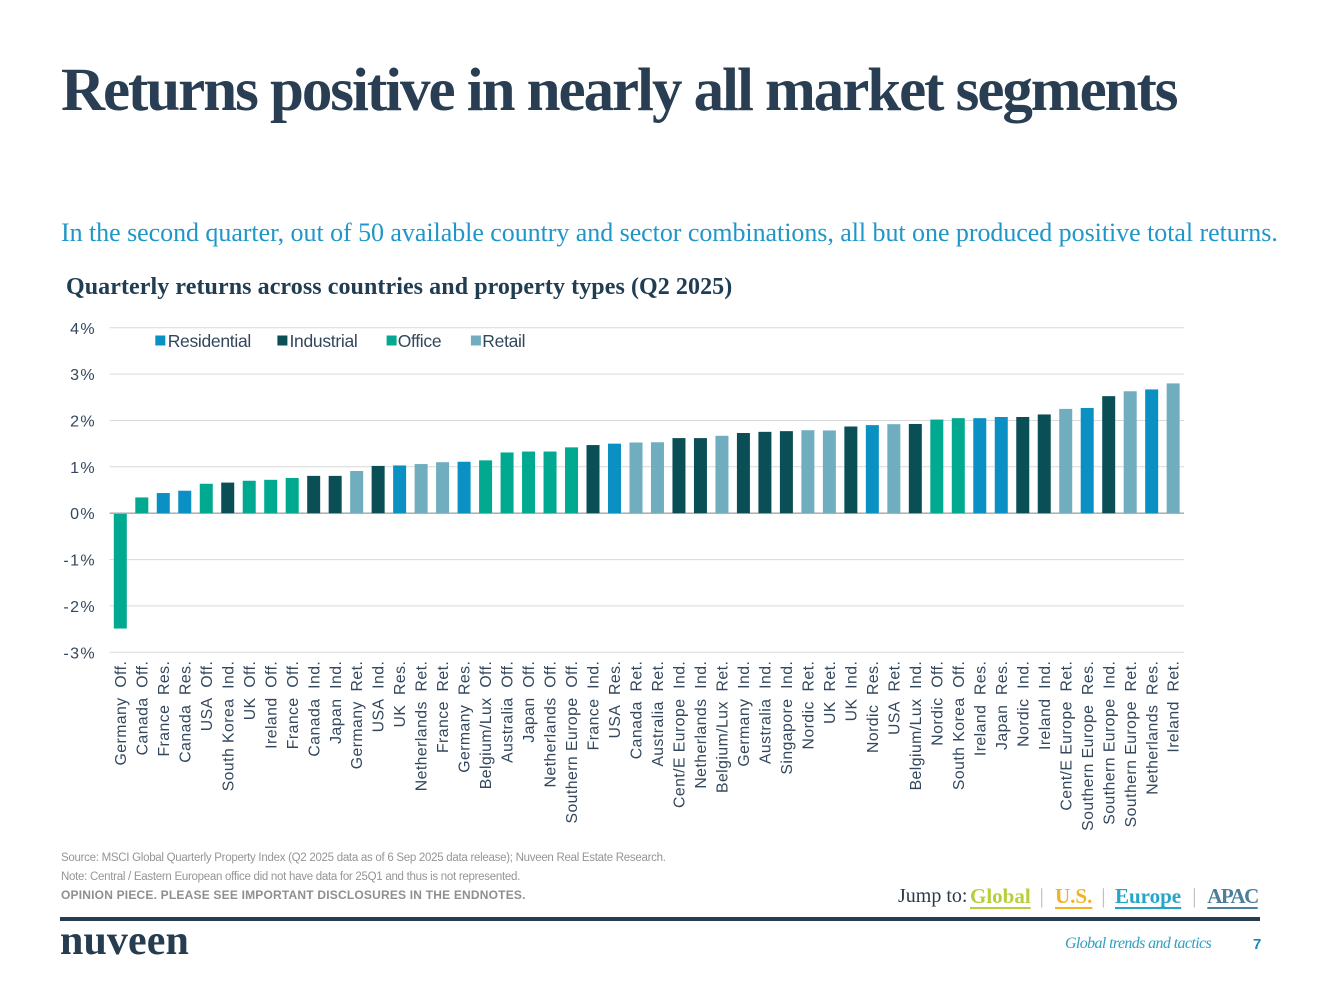 This screenshot has width=1320, height=990. I want to click on svg-text: Japan Res., so click(1002, 705).